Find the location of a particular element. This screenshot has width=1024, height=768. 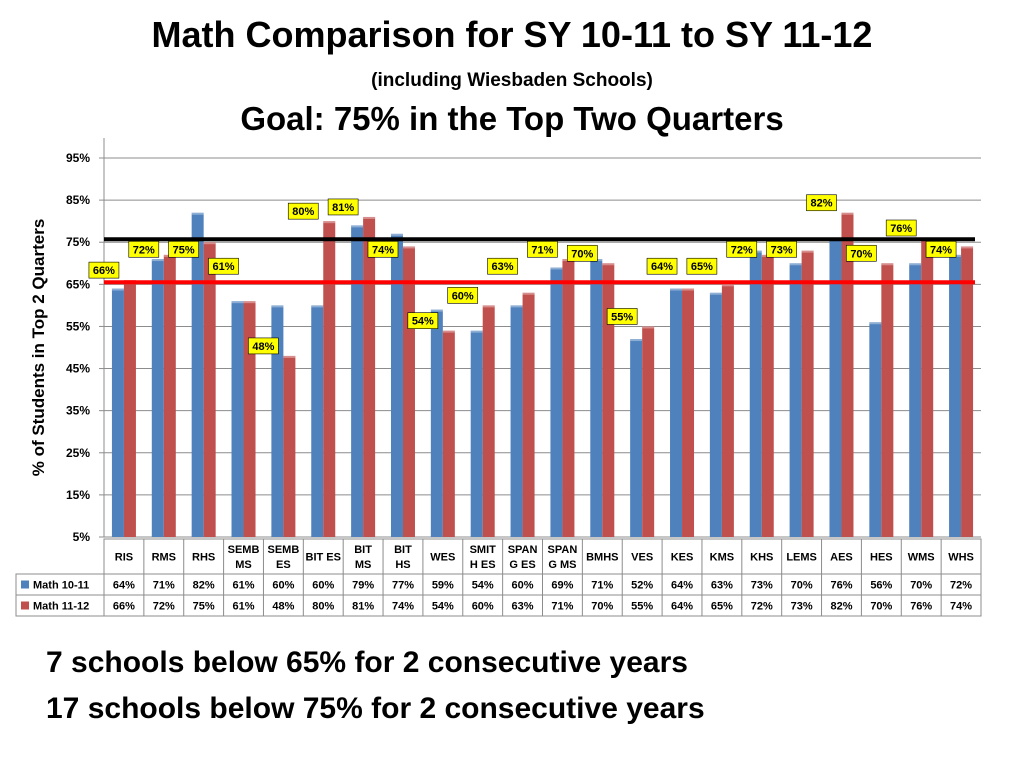

y-tick-label: 95% is located at coordinates (78, 158).